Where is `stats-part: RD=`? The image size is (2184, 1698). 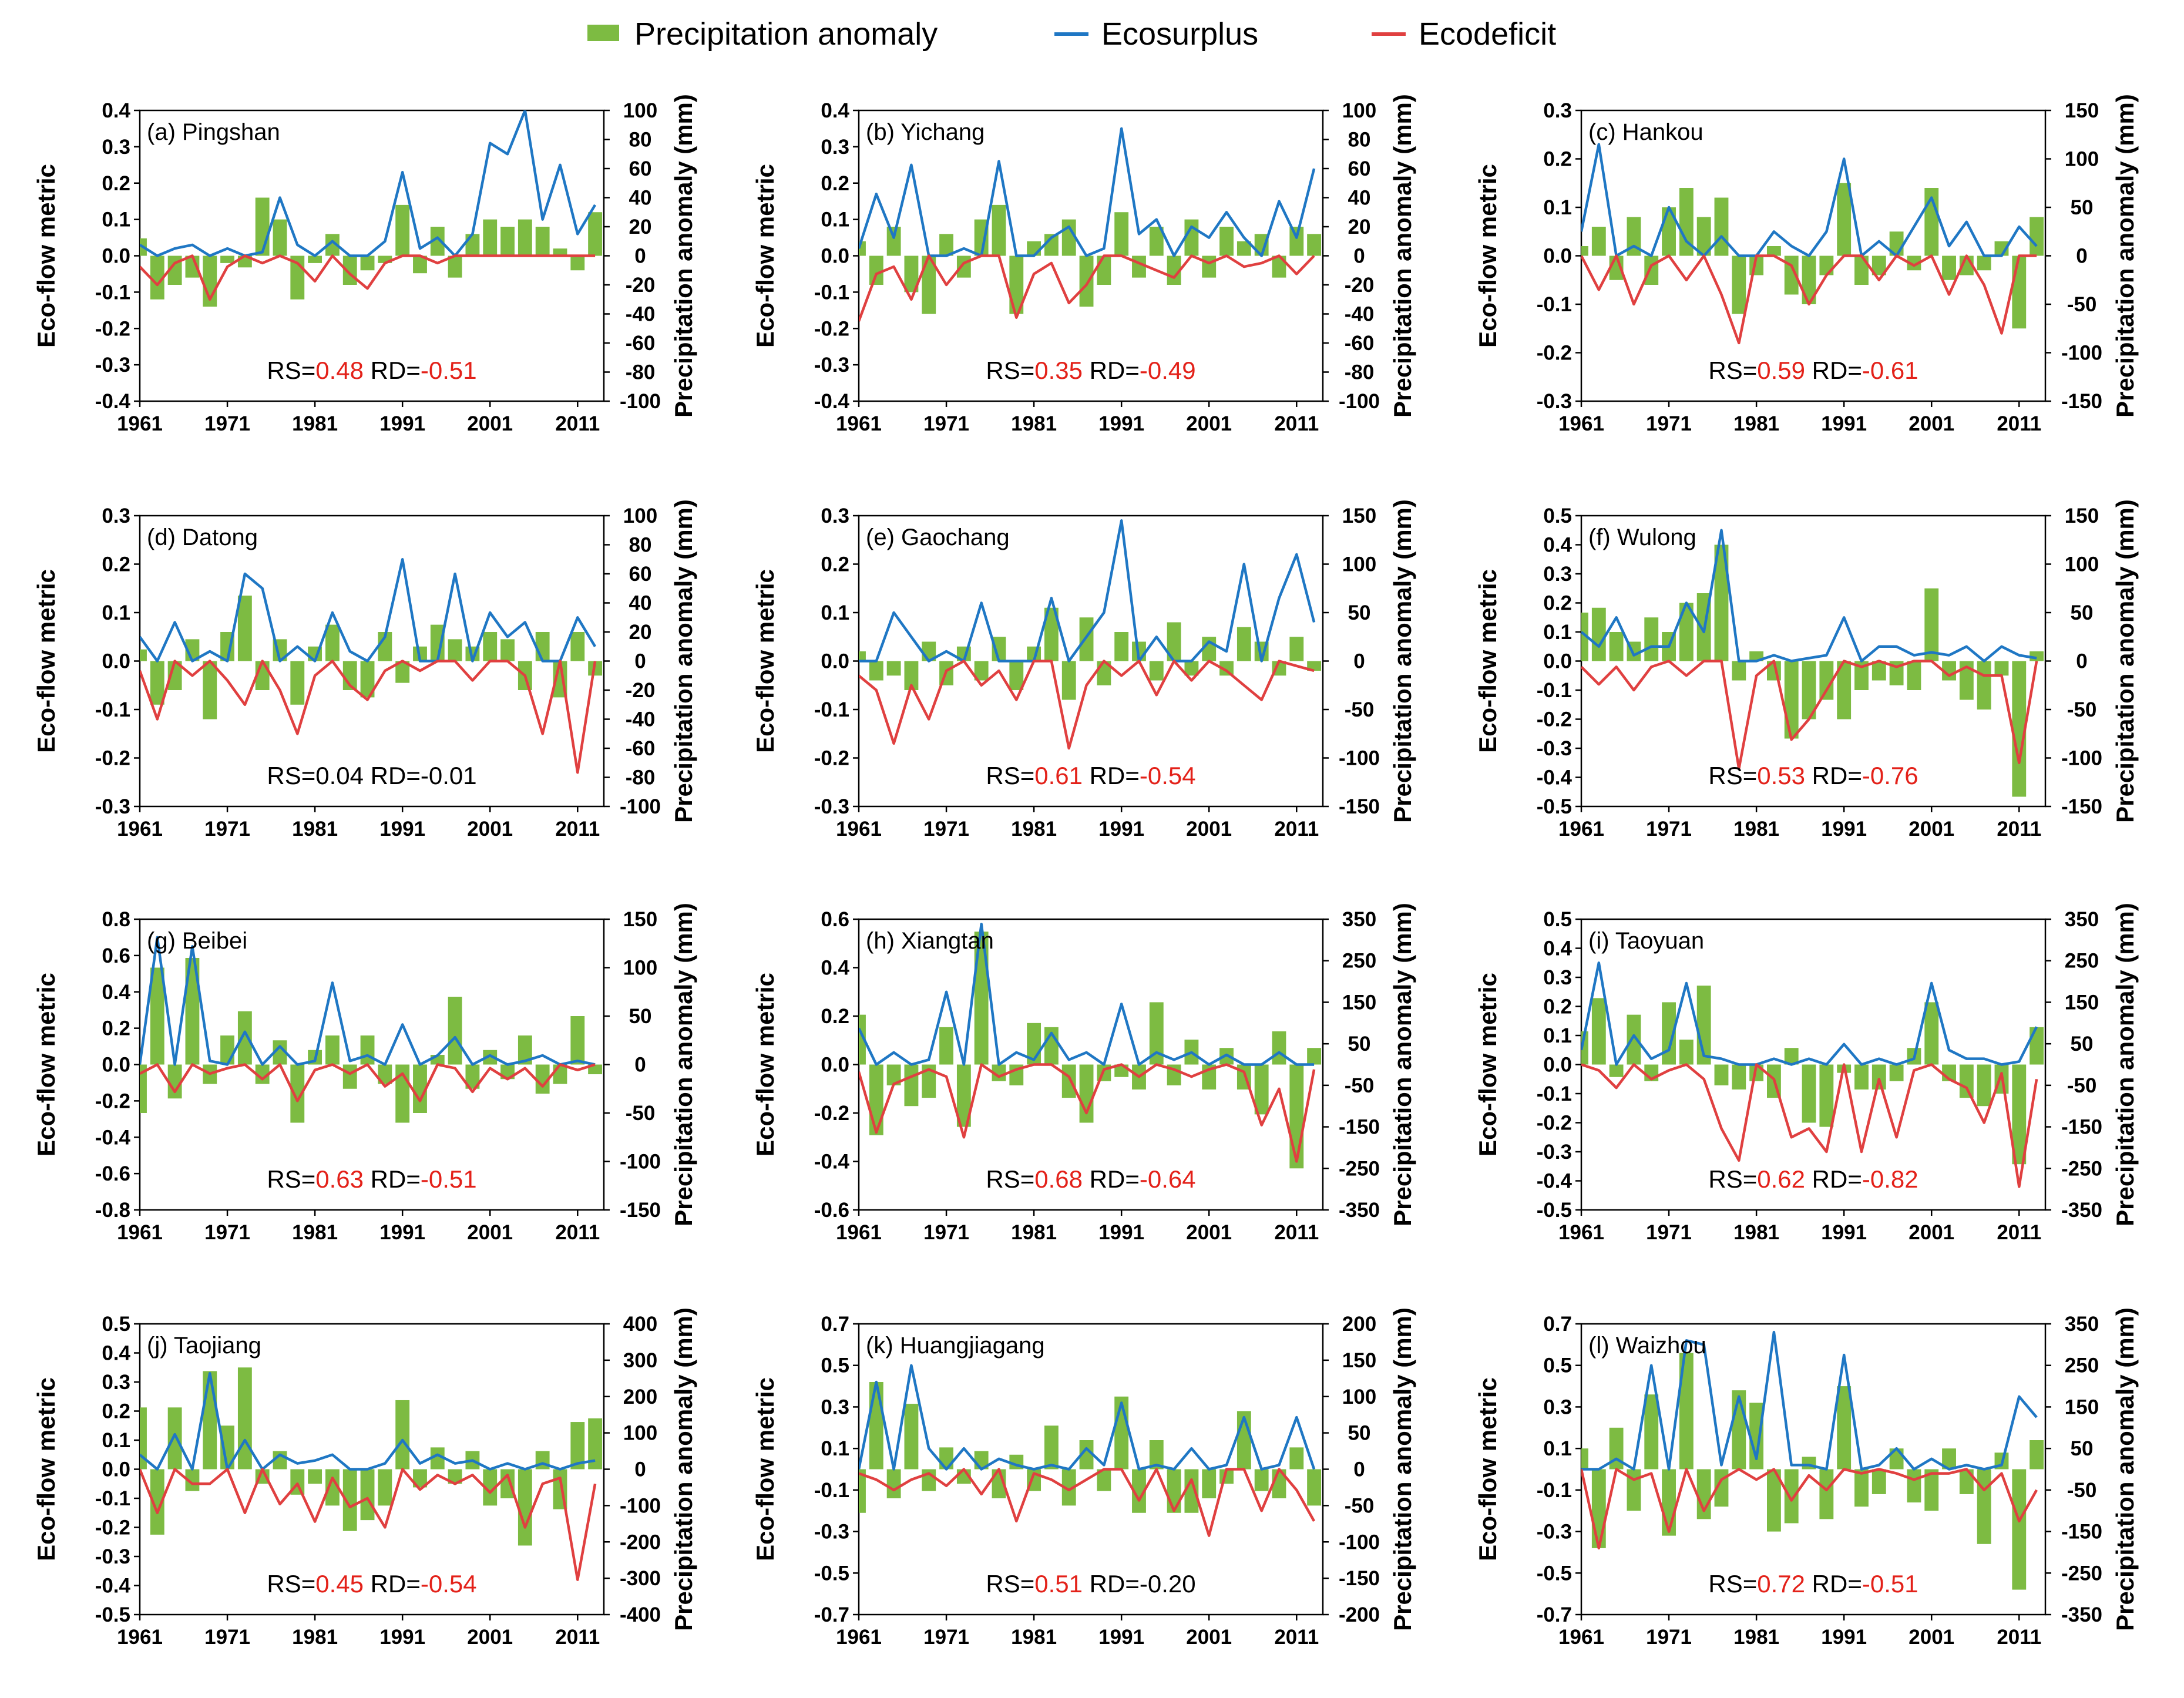
stats-part: RD= is located at coordinates (1833, 1179).